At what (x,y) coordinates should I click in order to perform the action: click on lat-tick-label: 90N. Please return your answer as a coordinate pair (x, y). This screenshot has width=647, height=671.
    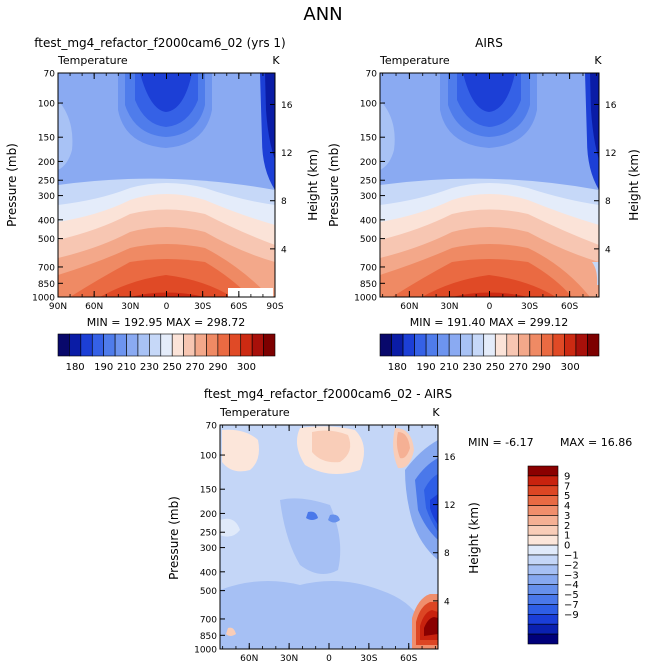
    Looking at the image, I should click on (58, 307).